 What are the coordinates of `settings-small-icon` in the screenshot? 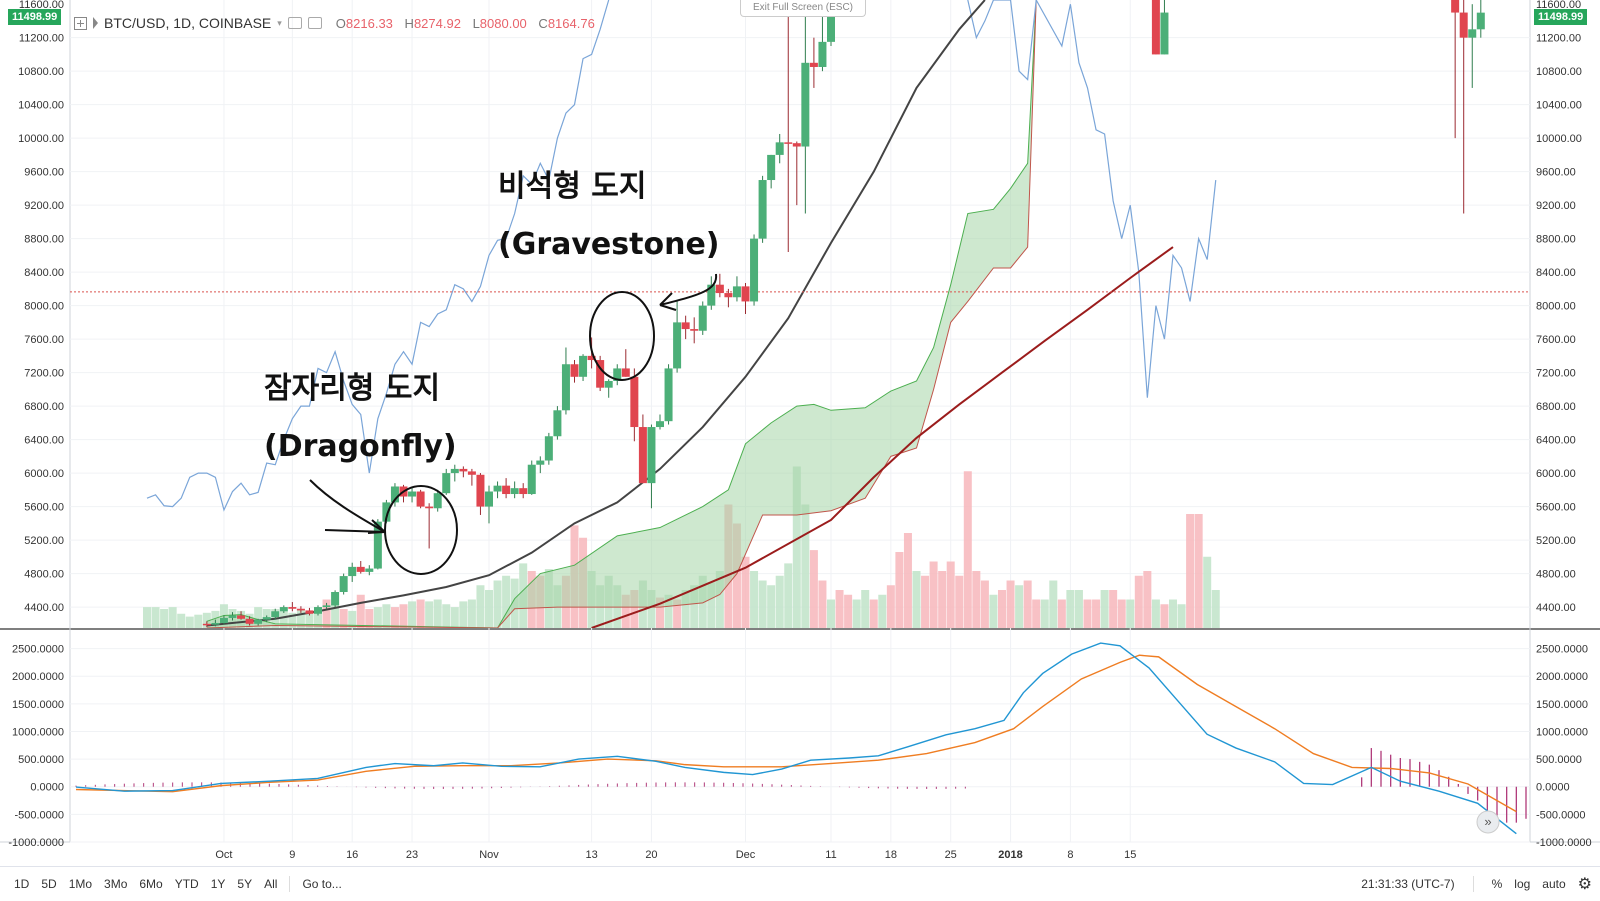 It's located at (314, 23).